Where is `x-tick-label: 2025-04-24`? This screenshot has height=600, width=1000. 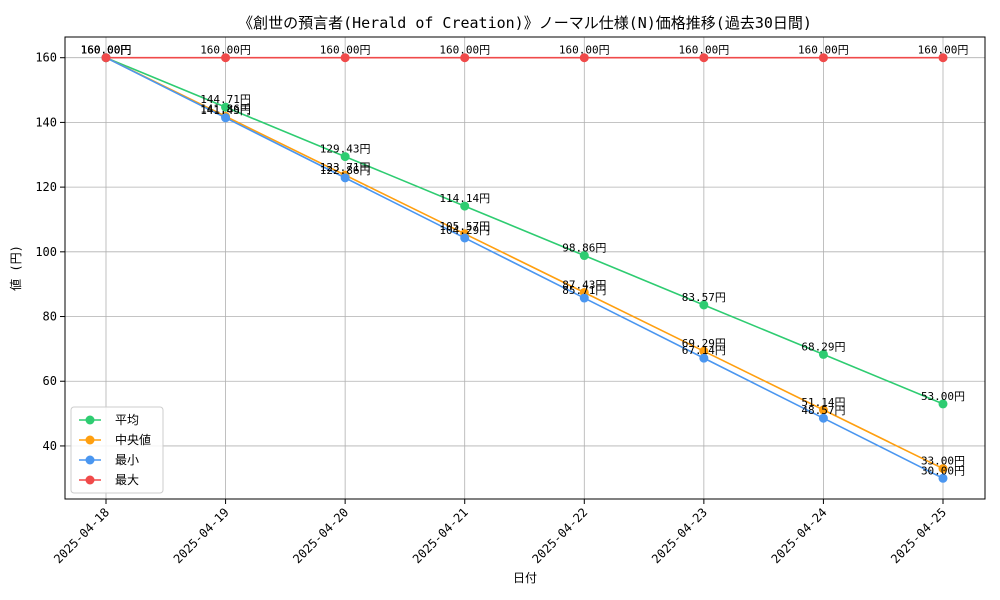 x-tick-label: 2025-04-24 is located at coordinates (799, 535).